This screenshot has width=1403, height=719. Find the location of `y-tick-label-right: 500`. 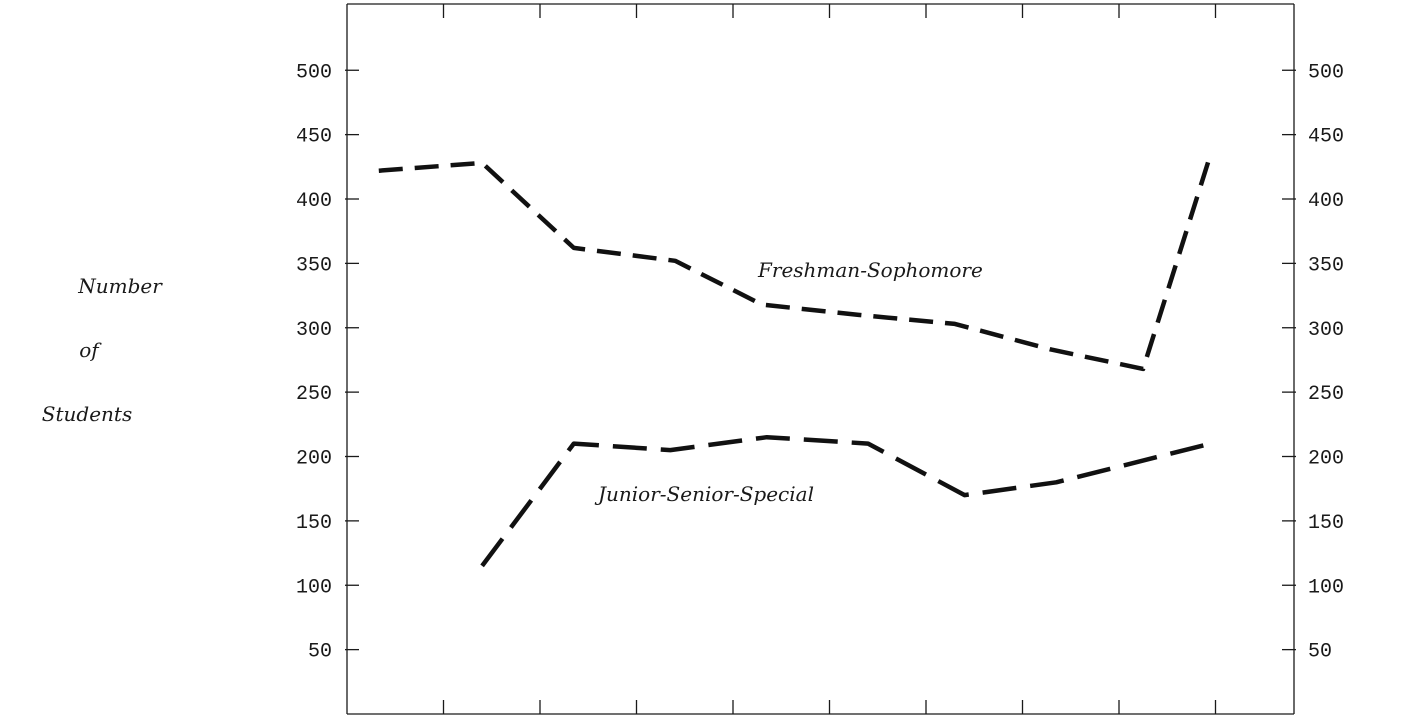

y-tick-label-right: 500 is located at coordinates (1326, 72).